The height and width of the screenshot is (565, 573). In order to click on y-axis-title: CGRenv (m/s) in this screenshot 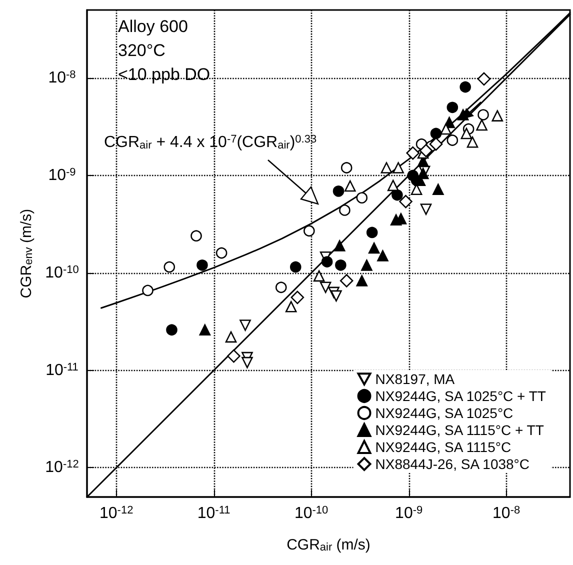, I will do `click(26, 253)`.